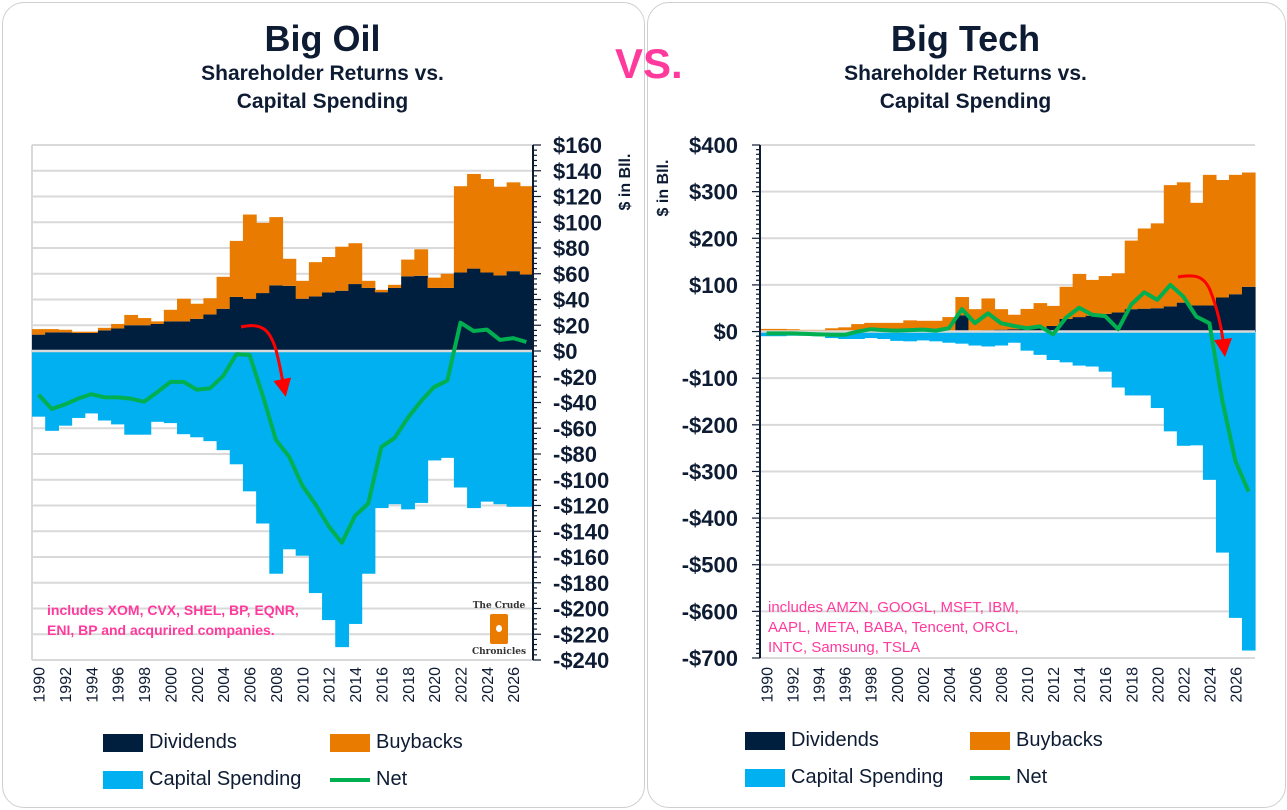  Describe the element at coordinates (322, 101) in the screenshot. I see `subtitle-line: Capital Spending` at that location.